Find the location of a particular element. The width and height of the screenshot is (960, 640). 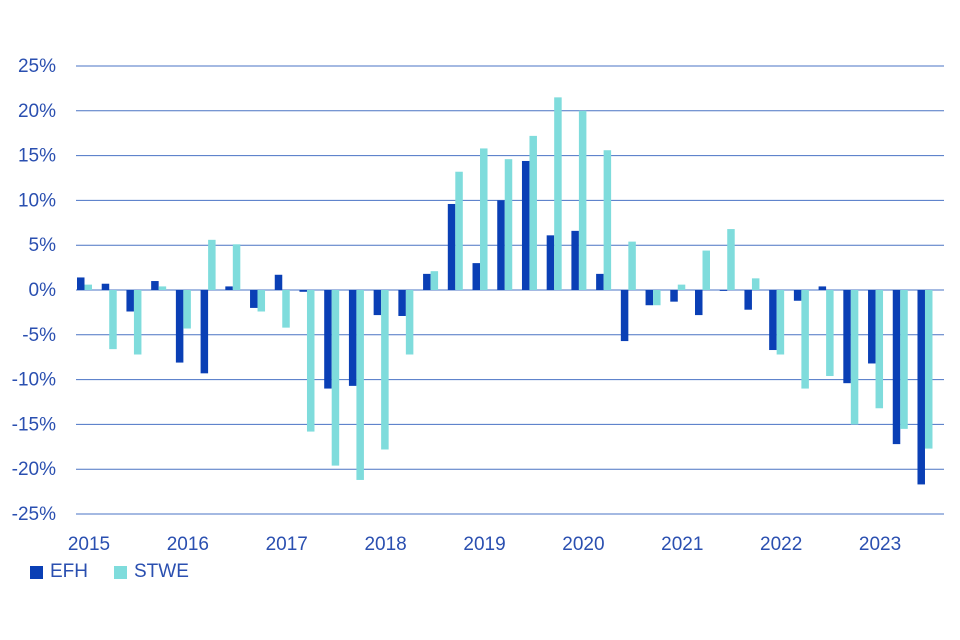

legend-swatch-stwe is located at coordinates (120, 572).